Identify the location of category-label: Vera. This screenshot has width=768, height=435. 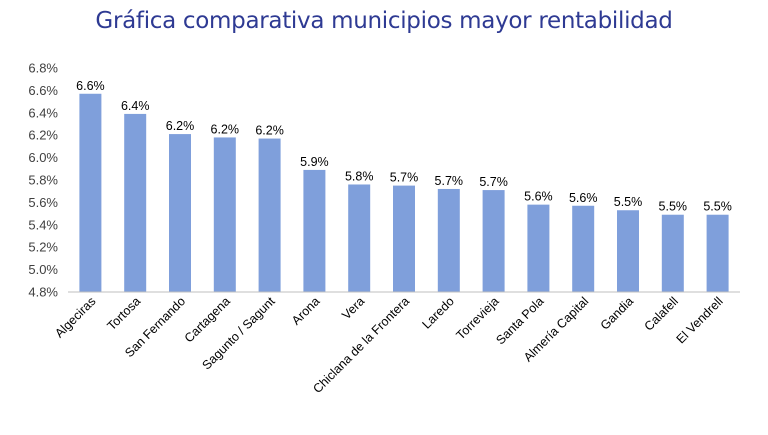
(353, 308).